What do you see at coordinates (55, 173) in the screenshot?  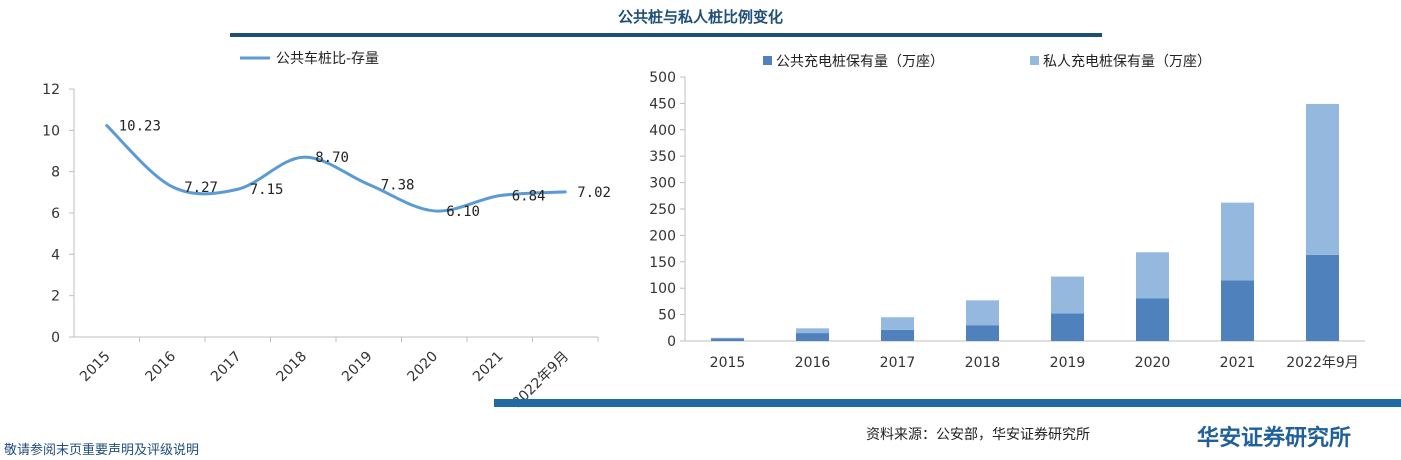 I see `y-tick-label: 8` at bounding box center [55, 173].